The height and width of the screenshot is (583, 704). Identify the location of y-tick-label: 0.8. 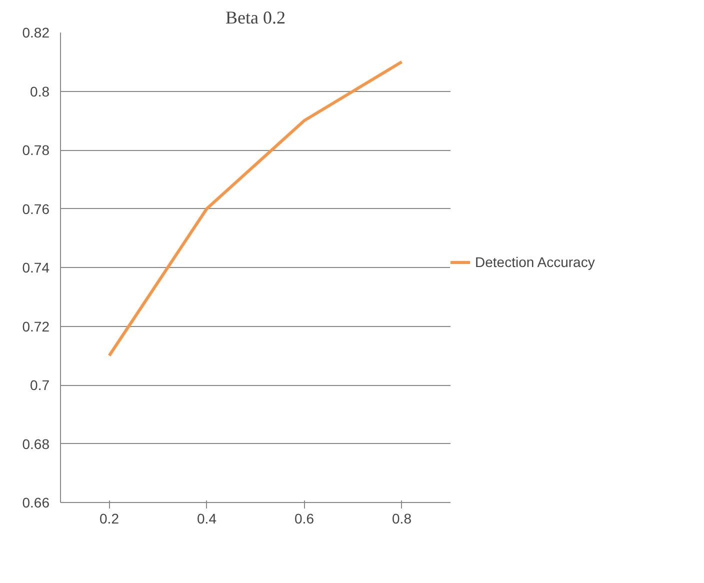
(40, 91).